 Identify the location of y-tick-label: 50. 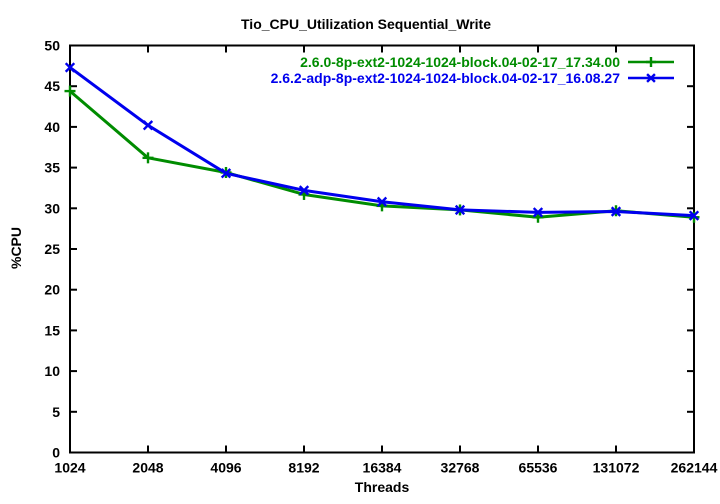
(52, 46).